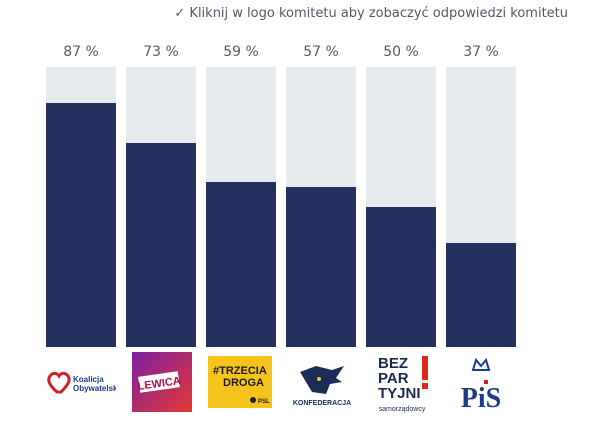  What do you see at coordinates (59, 382) in the screenshot?
I see `heart-icon` at bounding box center [59, 382].